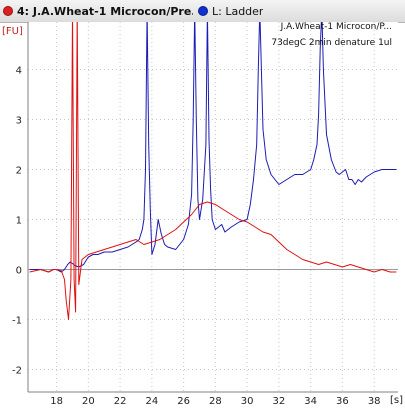 The height and width of the screenshot is (417, 405). What do you see at coordinates (19, 121) in the screenshot?
I see `y-tick-label: 3` at bounding box center [19, 121].